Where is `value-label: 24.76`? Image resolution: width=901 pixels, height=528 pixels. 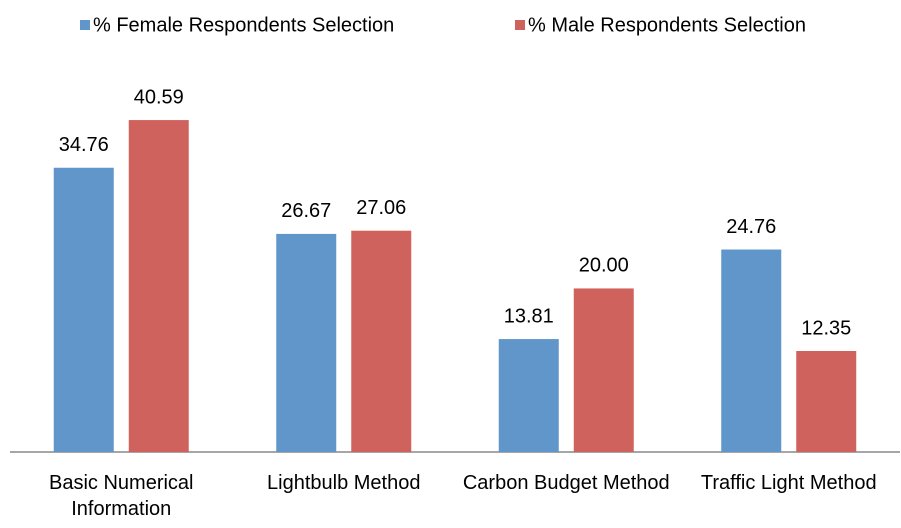
value-label: 24.76 is located at coordinates (751, 227).